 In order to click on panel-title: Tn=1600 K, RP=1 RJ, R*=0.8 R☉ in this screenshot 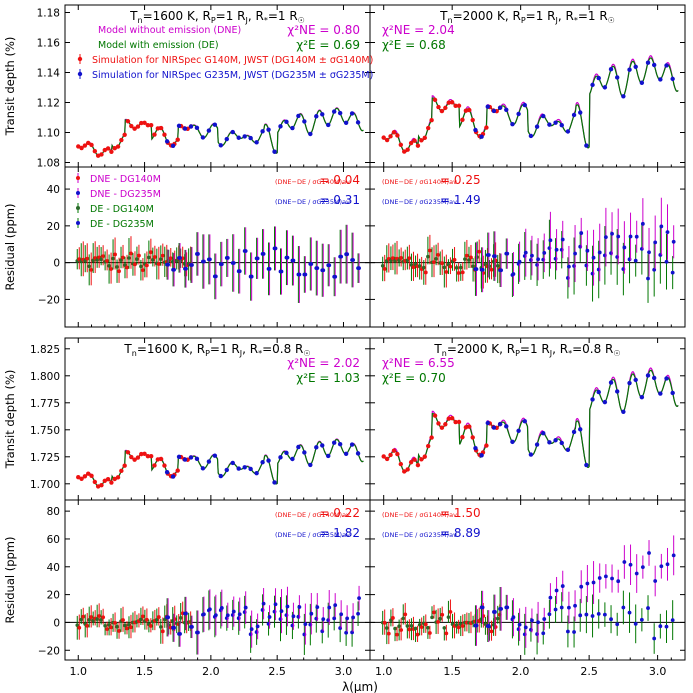, I will do `click(216, 350)`.